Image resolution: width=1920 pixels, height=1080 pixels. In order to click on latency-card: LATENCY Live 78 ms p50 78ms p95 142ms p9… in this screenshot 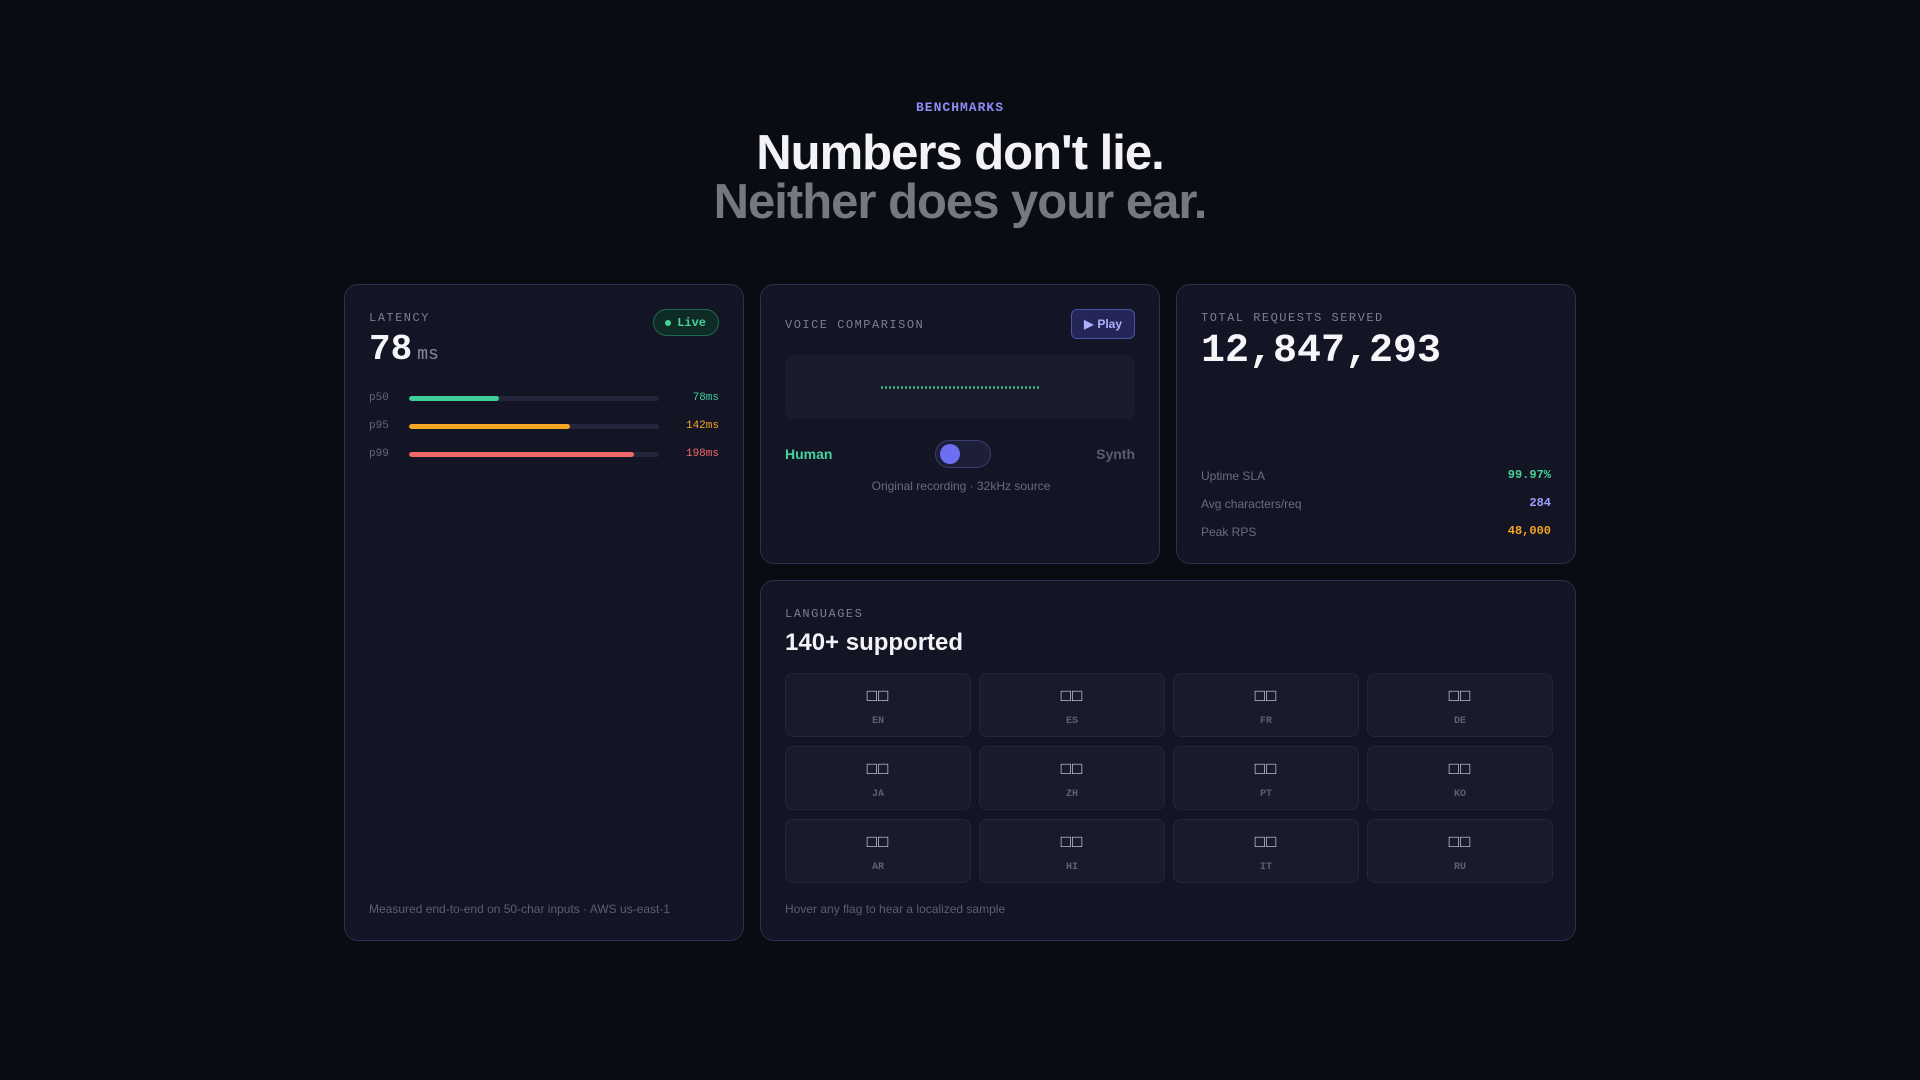, I will do `click(544, 612)`.